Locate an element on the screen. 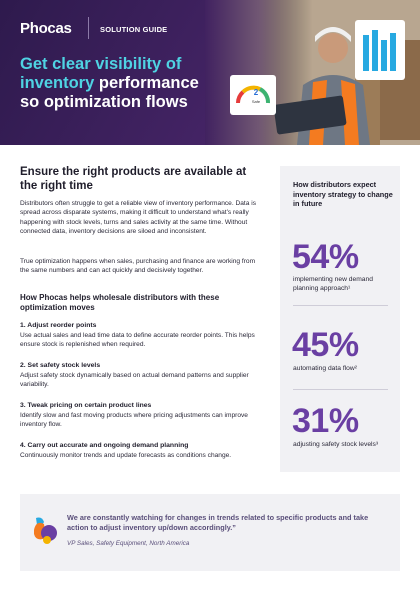 This screenshot has height=594, width=420. item-title: 2. Set safety stock levels is located at coordinates (60, 365).